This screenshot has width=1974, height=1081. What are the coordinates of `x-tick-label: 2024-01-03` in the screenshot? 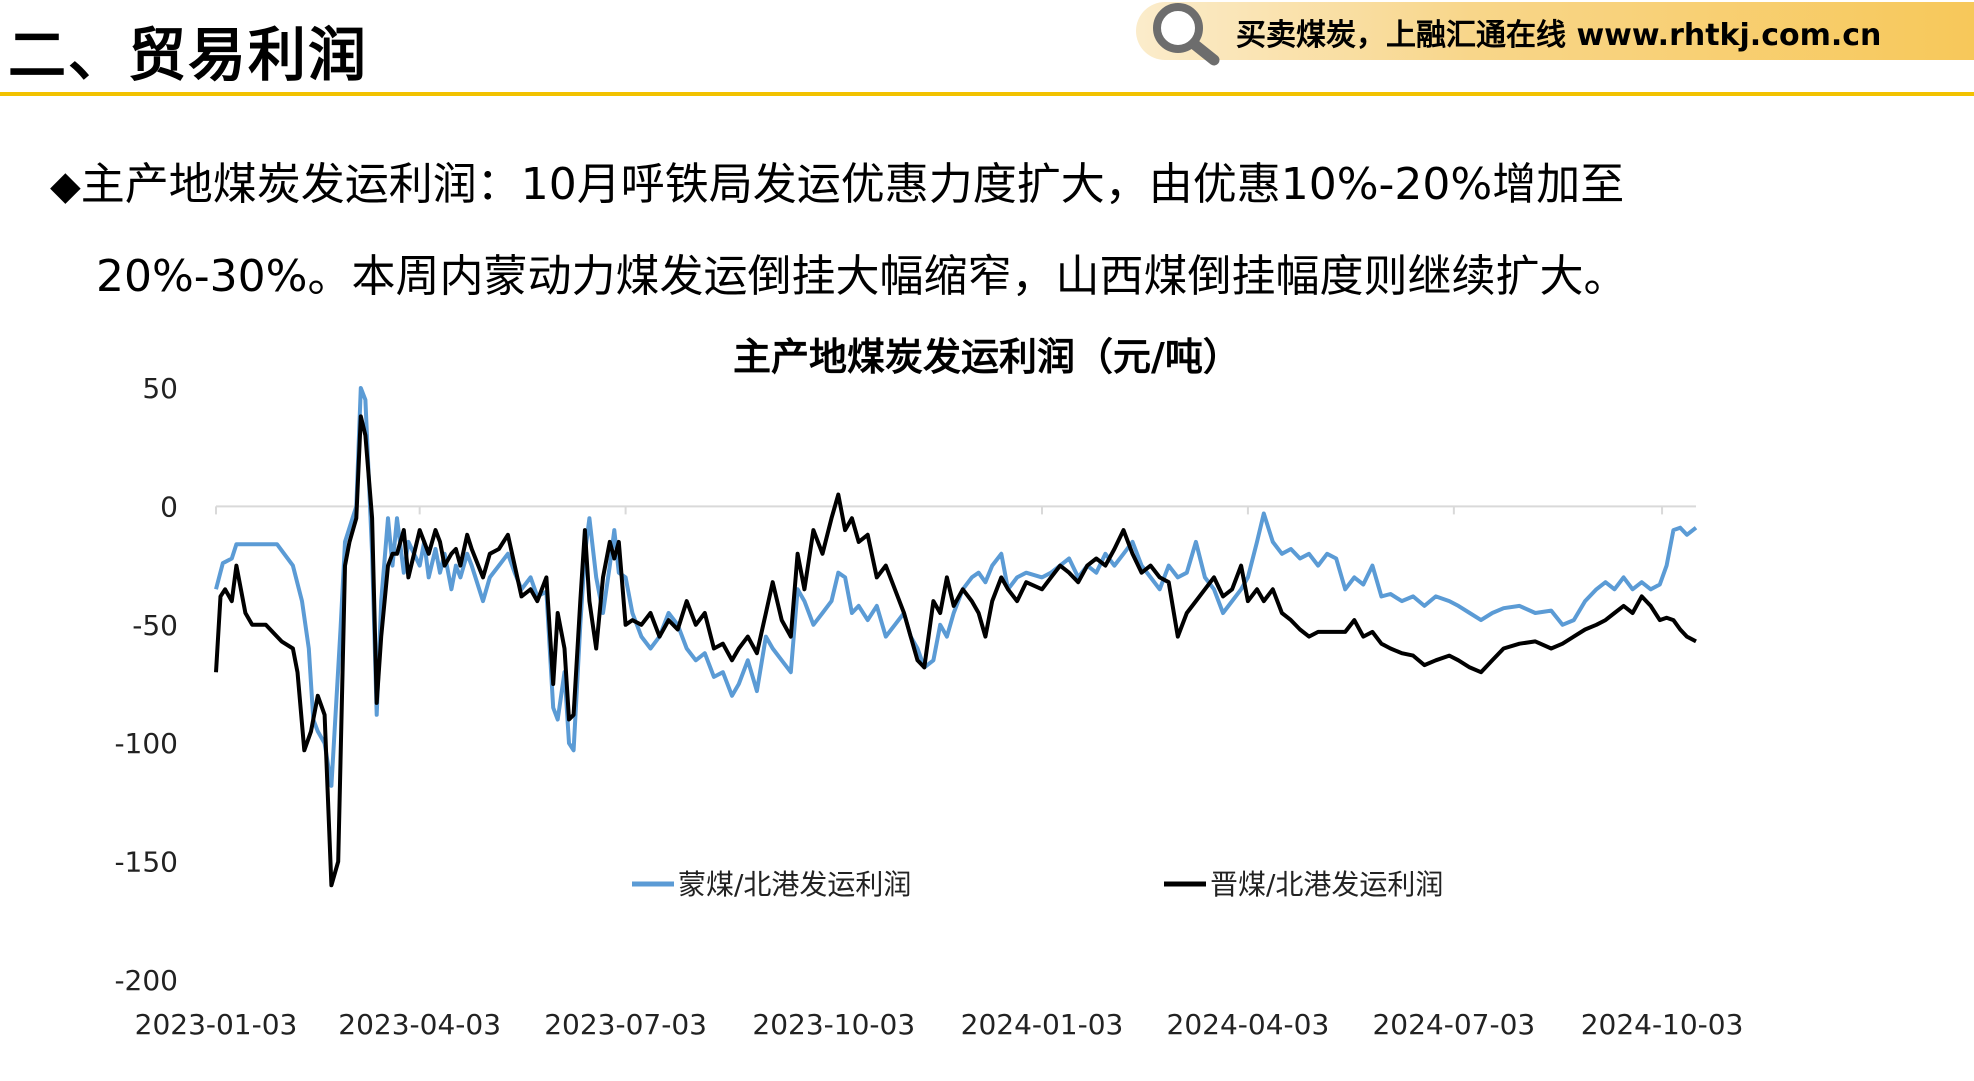 It's located at (1042, 1024).